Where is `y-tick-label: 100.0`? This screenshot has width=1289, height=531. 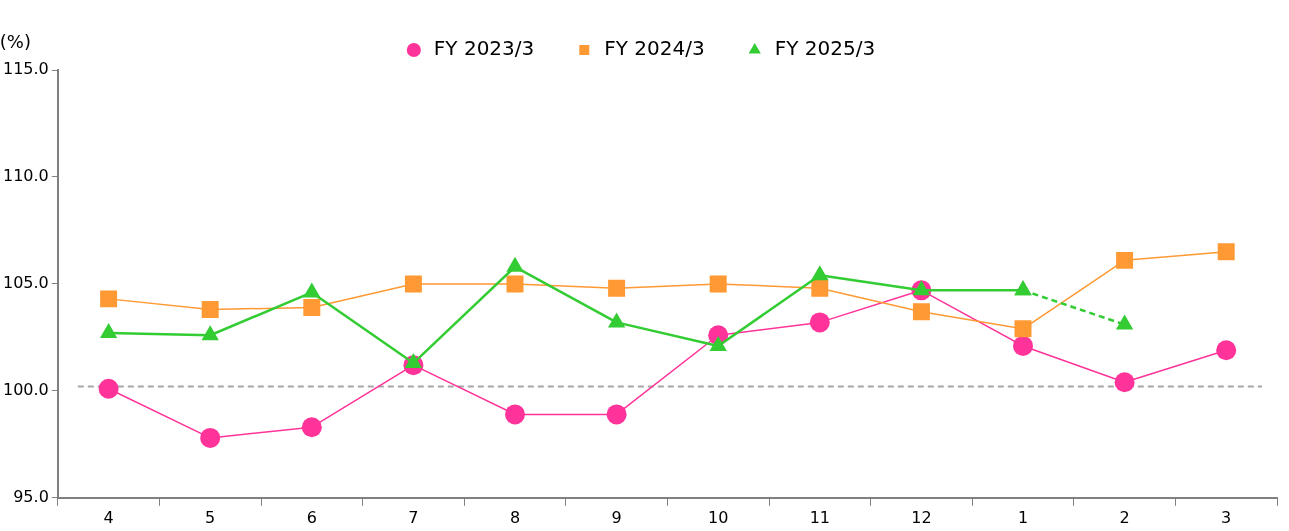 y-tick-label: 100.0 is located at coordinates (25, 390).